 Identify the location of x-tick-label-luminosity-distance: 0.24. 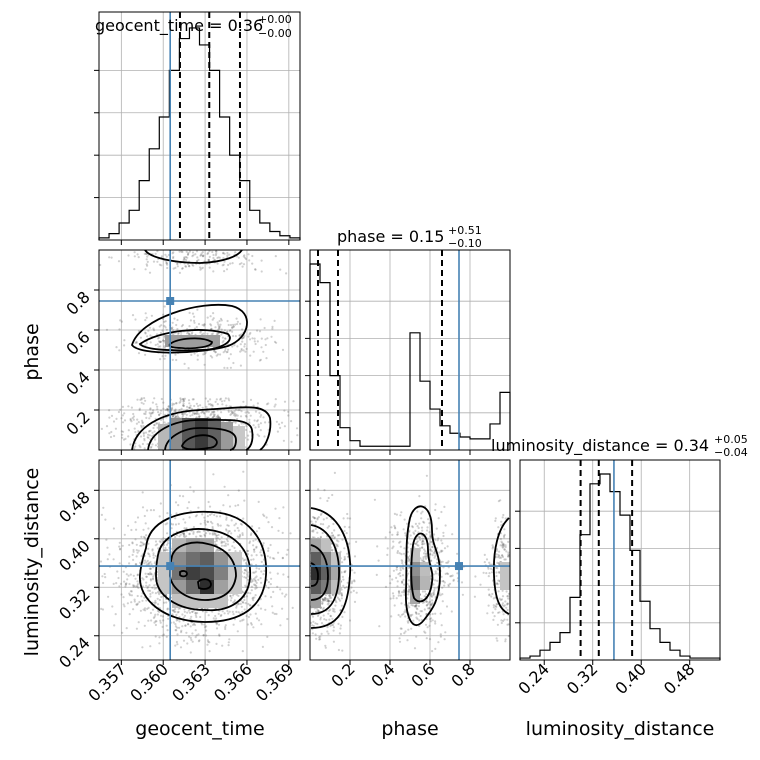
(533, 678).